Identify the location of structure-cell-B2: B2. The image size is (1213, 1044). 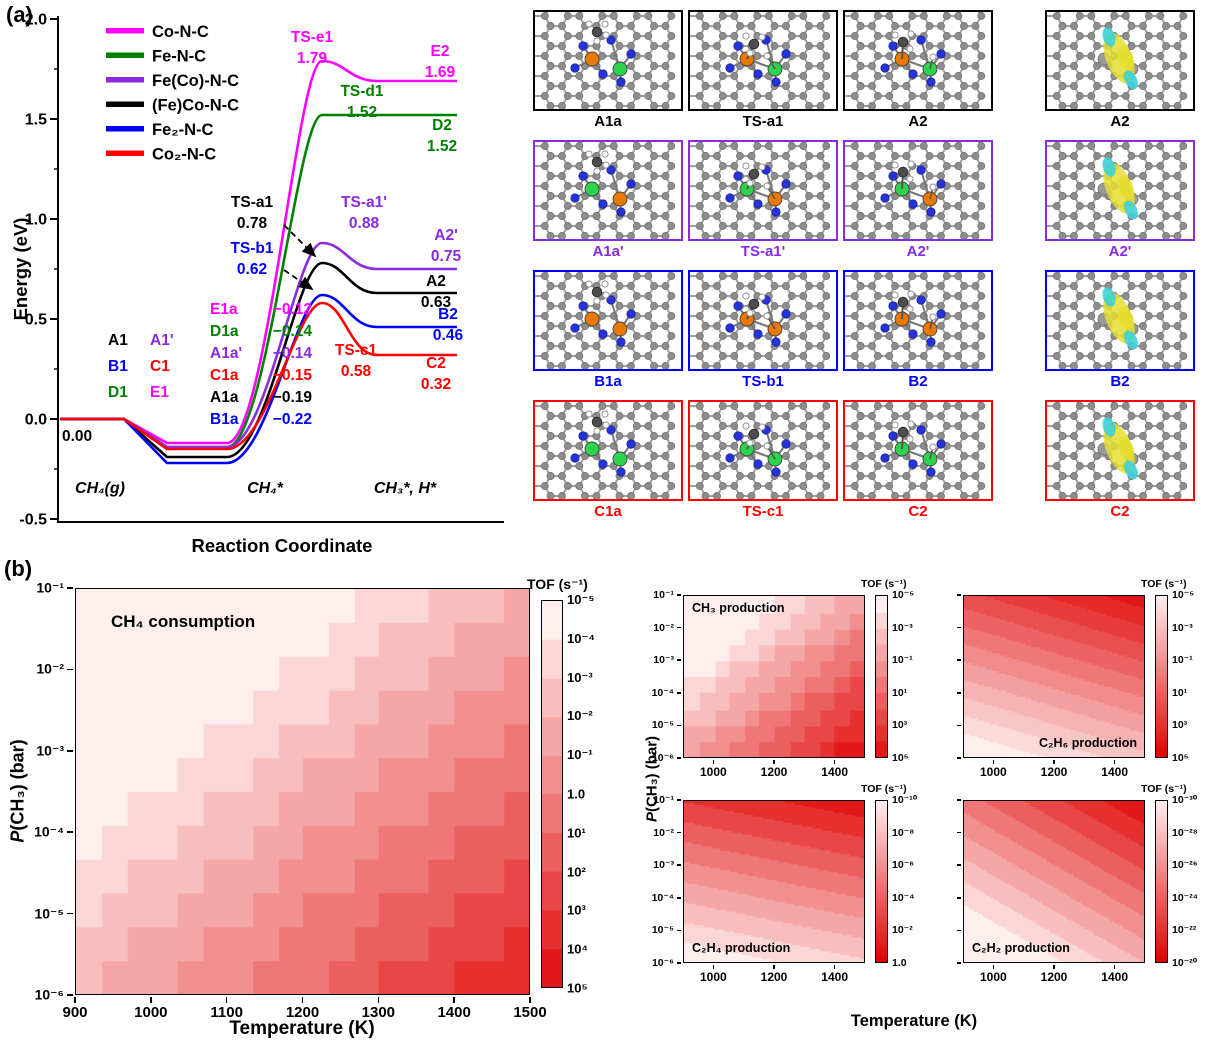
(1120, 330).